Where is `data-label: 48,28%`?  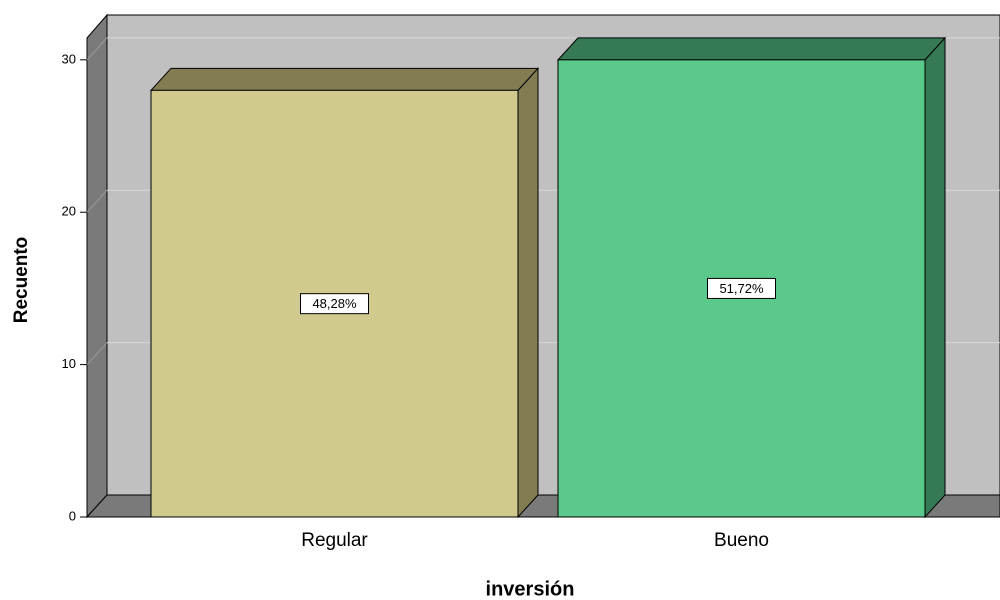
data-label: 48,28% is located at coordinates (334, 303).